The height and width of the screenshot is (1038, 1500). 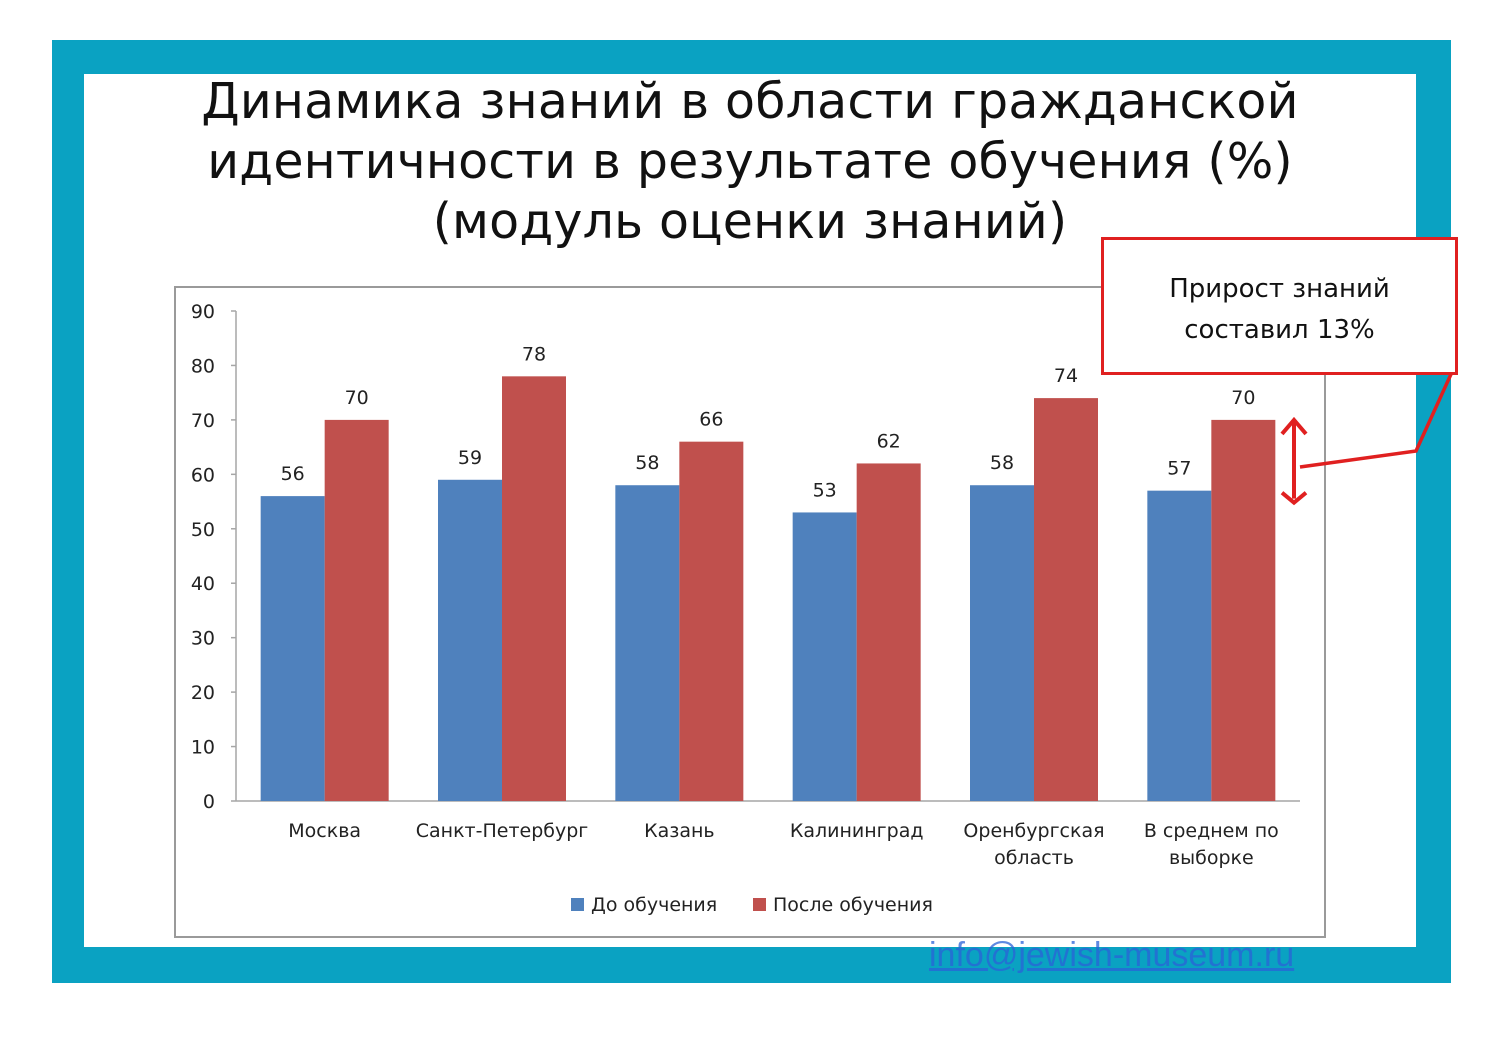 What do you see at coordinates (1112, 955) in the screenshot?
I see `contact-email-link: info@jewish-museum.ru` at bounding box center [1112, 955].